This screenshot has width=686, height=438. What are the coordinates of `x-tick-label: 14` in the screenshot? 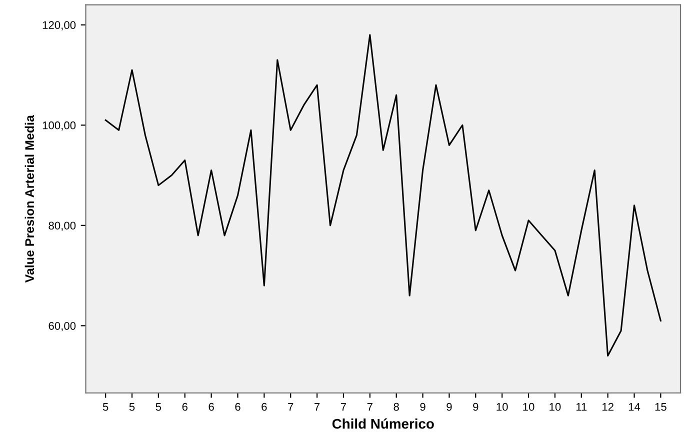 It's located at (634, 407).